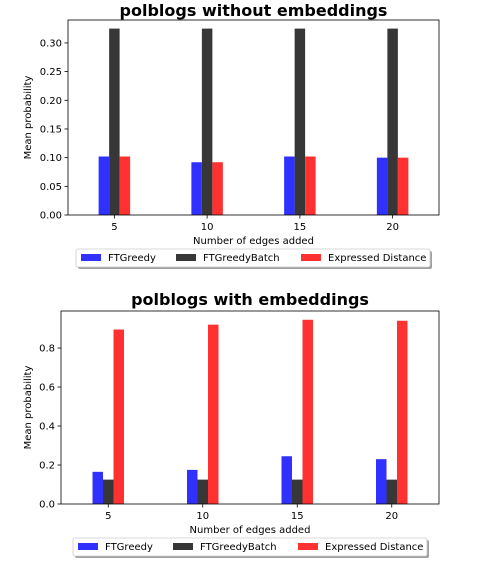 The height and width of the screenshot is (565, 486). What do you see at coordinates (183, 546) in the screenshot?
I see `chart-2-legend-swatch-ftgreedybatch` at bounding box center [183, 546].